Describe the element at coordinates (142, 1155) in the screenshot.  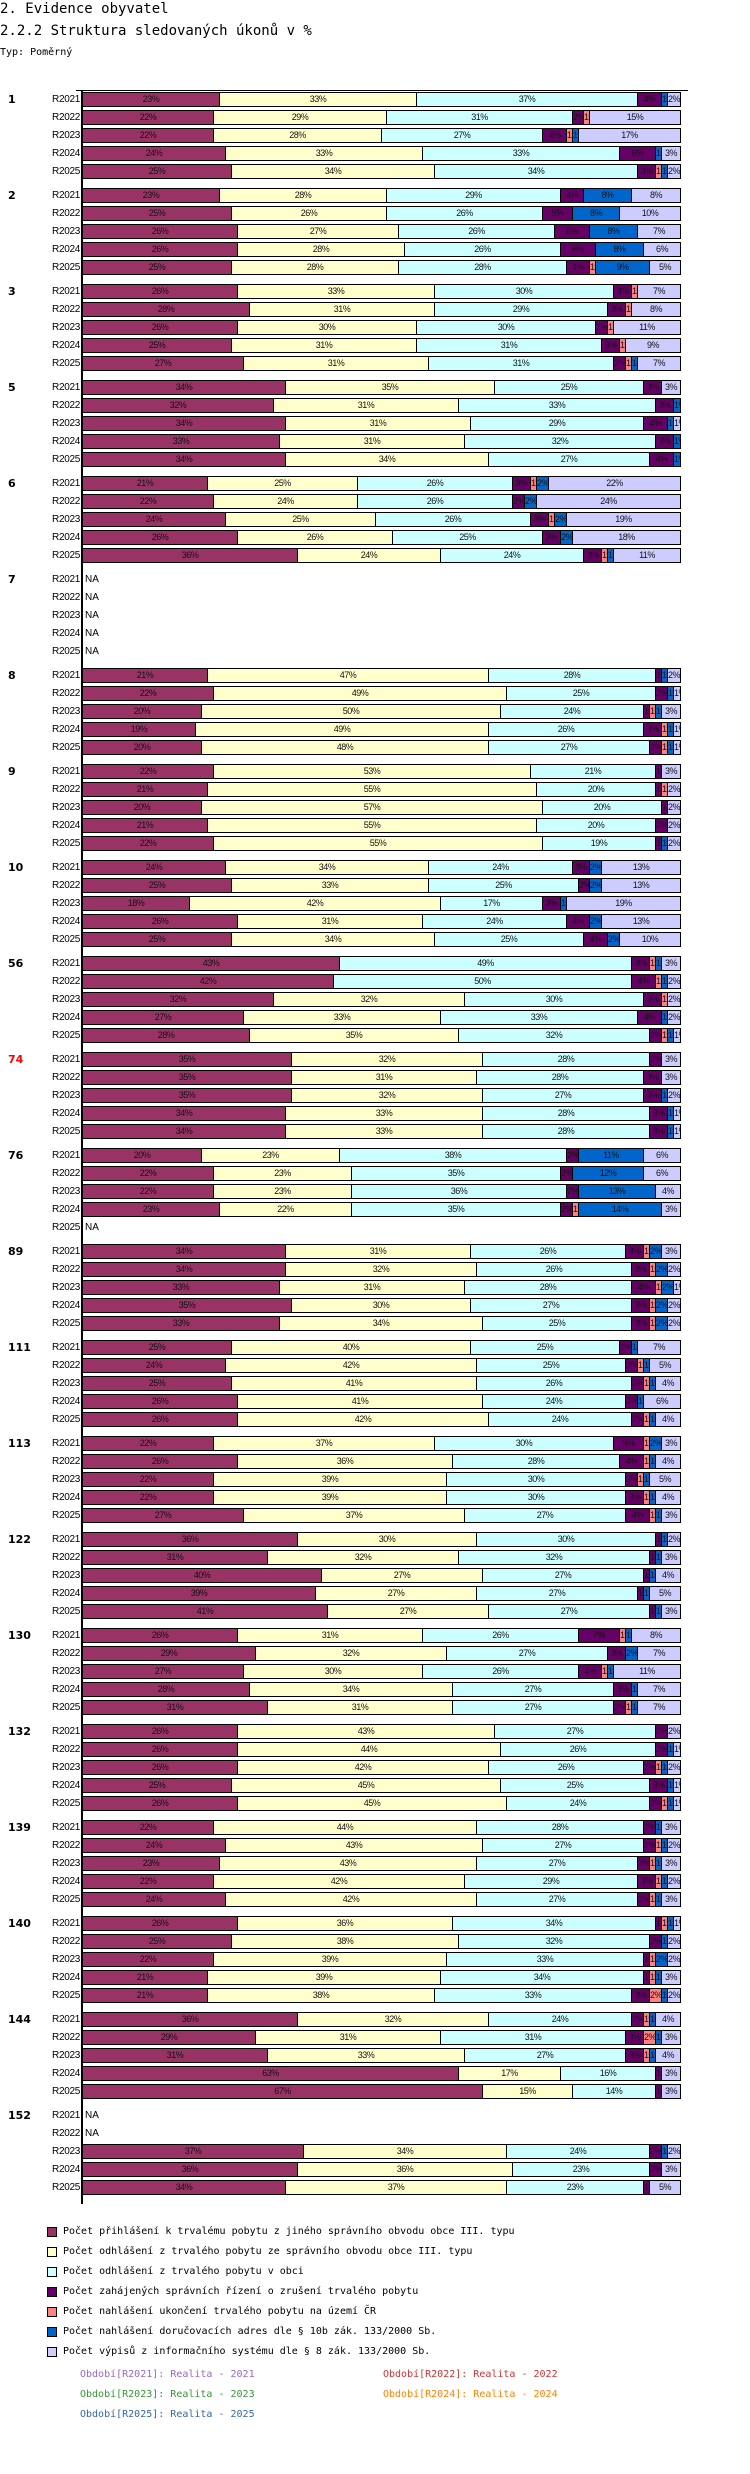
I see `bar-segment: 20%` at that location.